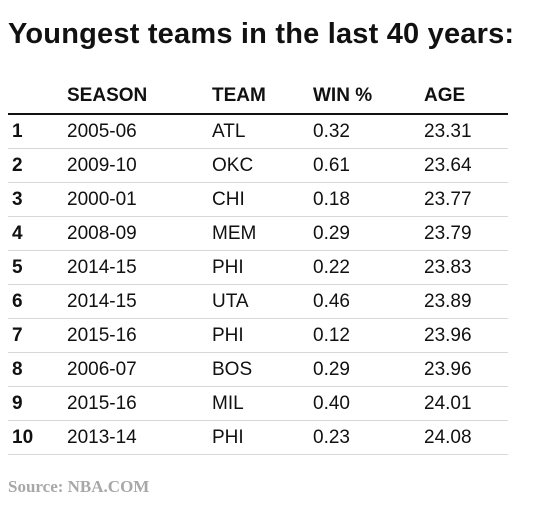  I want to click on header-age: AGE, so click(466, 96).